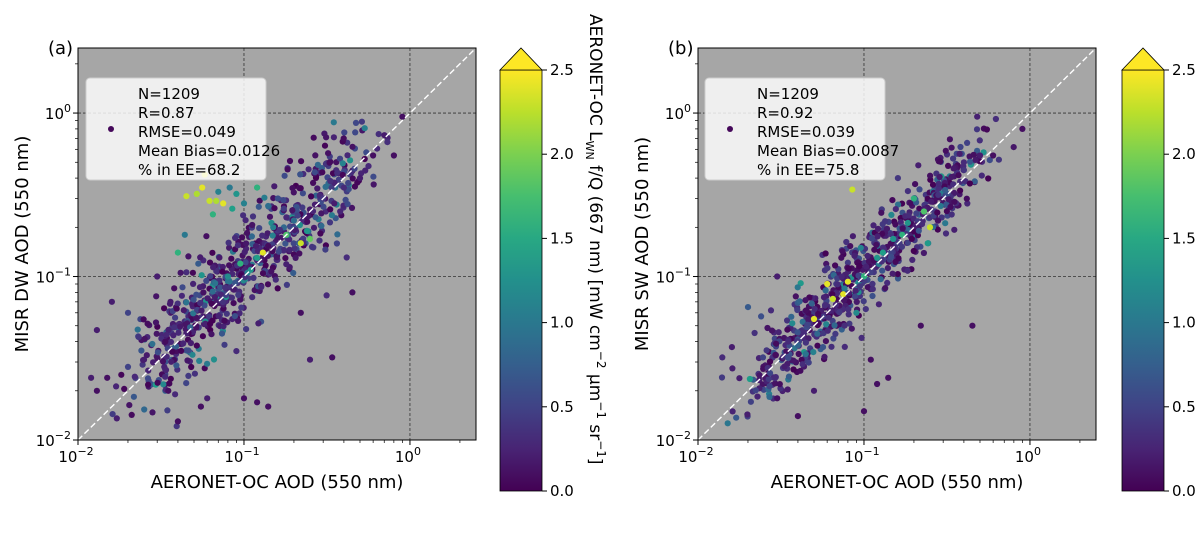 Image resolution: width=1203 pixels, height=547 pixels. Describe the element at coordinates (680, 48) in the screenshot. I see `panel-label: (b)` at that location.